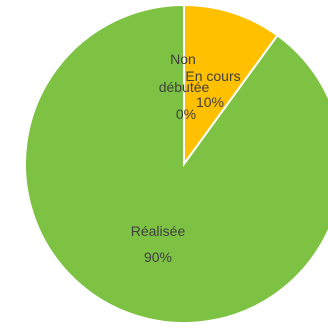 The height and width of the screenshot is (325, 328). I want to click on label-realisee-name: Réalisée, so click(158, 231).